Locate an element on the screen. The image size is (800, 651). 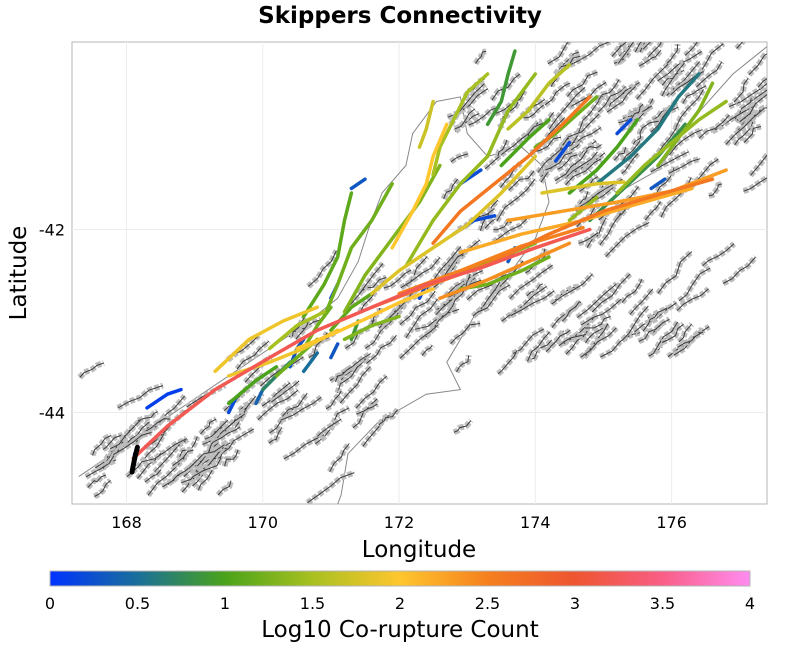
y-tick-label: -42 is located at coordinates (52, 230).